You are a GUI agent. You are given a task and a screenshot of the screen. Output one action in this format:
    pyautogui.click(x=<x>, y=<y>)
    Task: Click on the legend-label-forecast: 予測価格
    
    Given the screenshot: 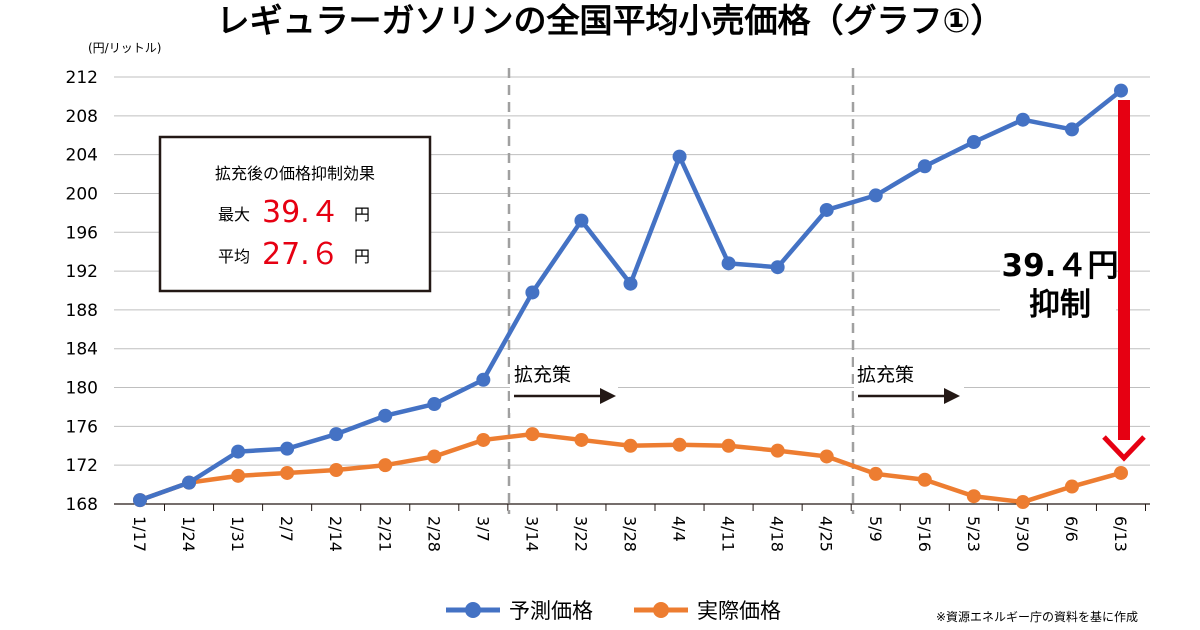 What is the action you would take?
    pyautogui.click(x=551, y=611)
    